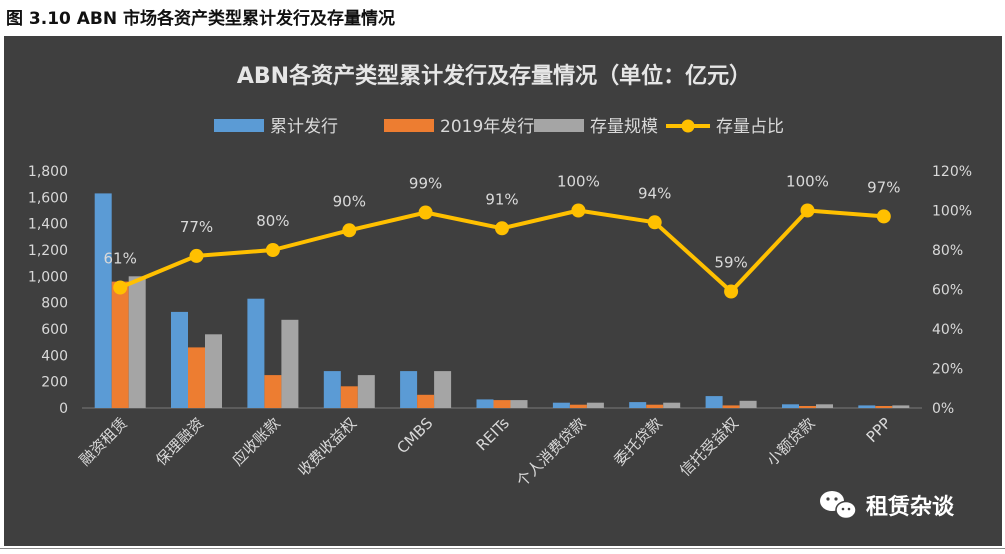  I want to click on legend-item: 累计发行, so click(276, 127).